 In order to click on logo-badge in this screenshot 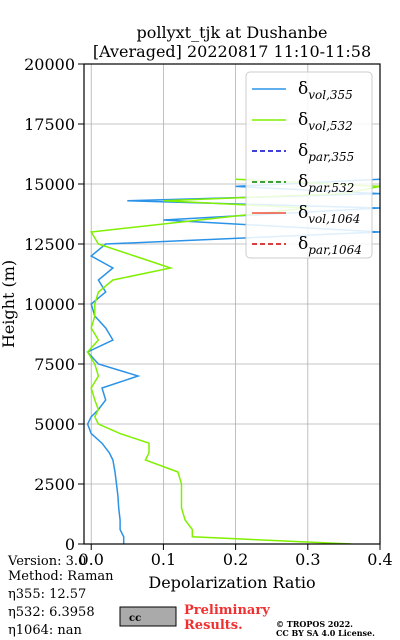, I will do `click(148, 616)`.